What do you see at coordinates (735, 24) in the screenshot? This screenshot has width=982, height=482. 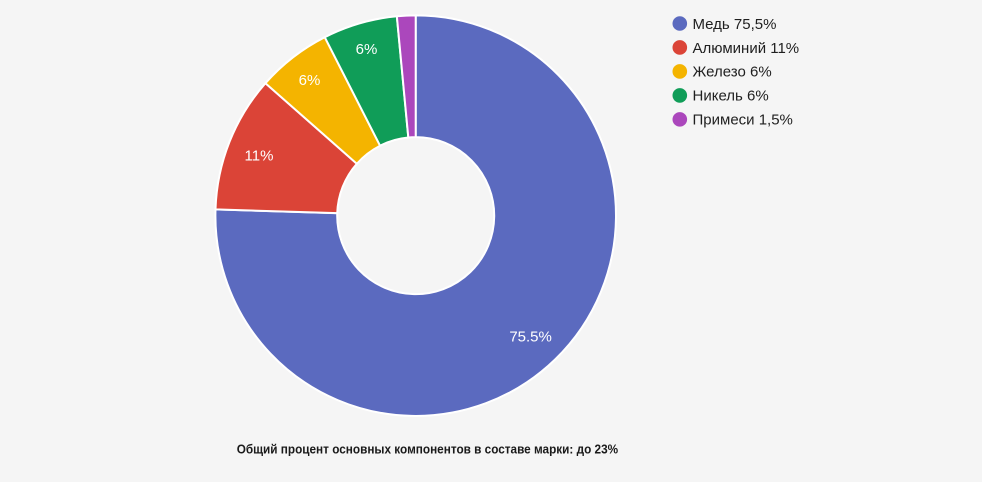 I see `svg-text: Медь 75,5%` at bounding box center [735, 24].